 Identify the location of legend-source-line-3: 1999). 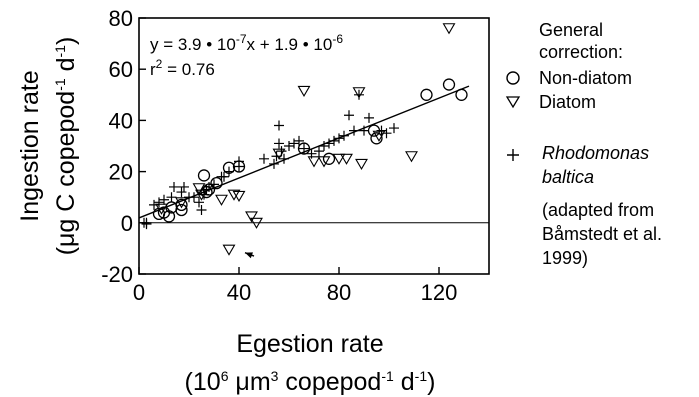
(565, 258).